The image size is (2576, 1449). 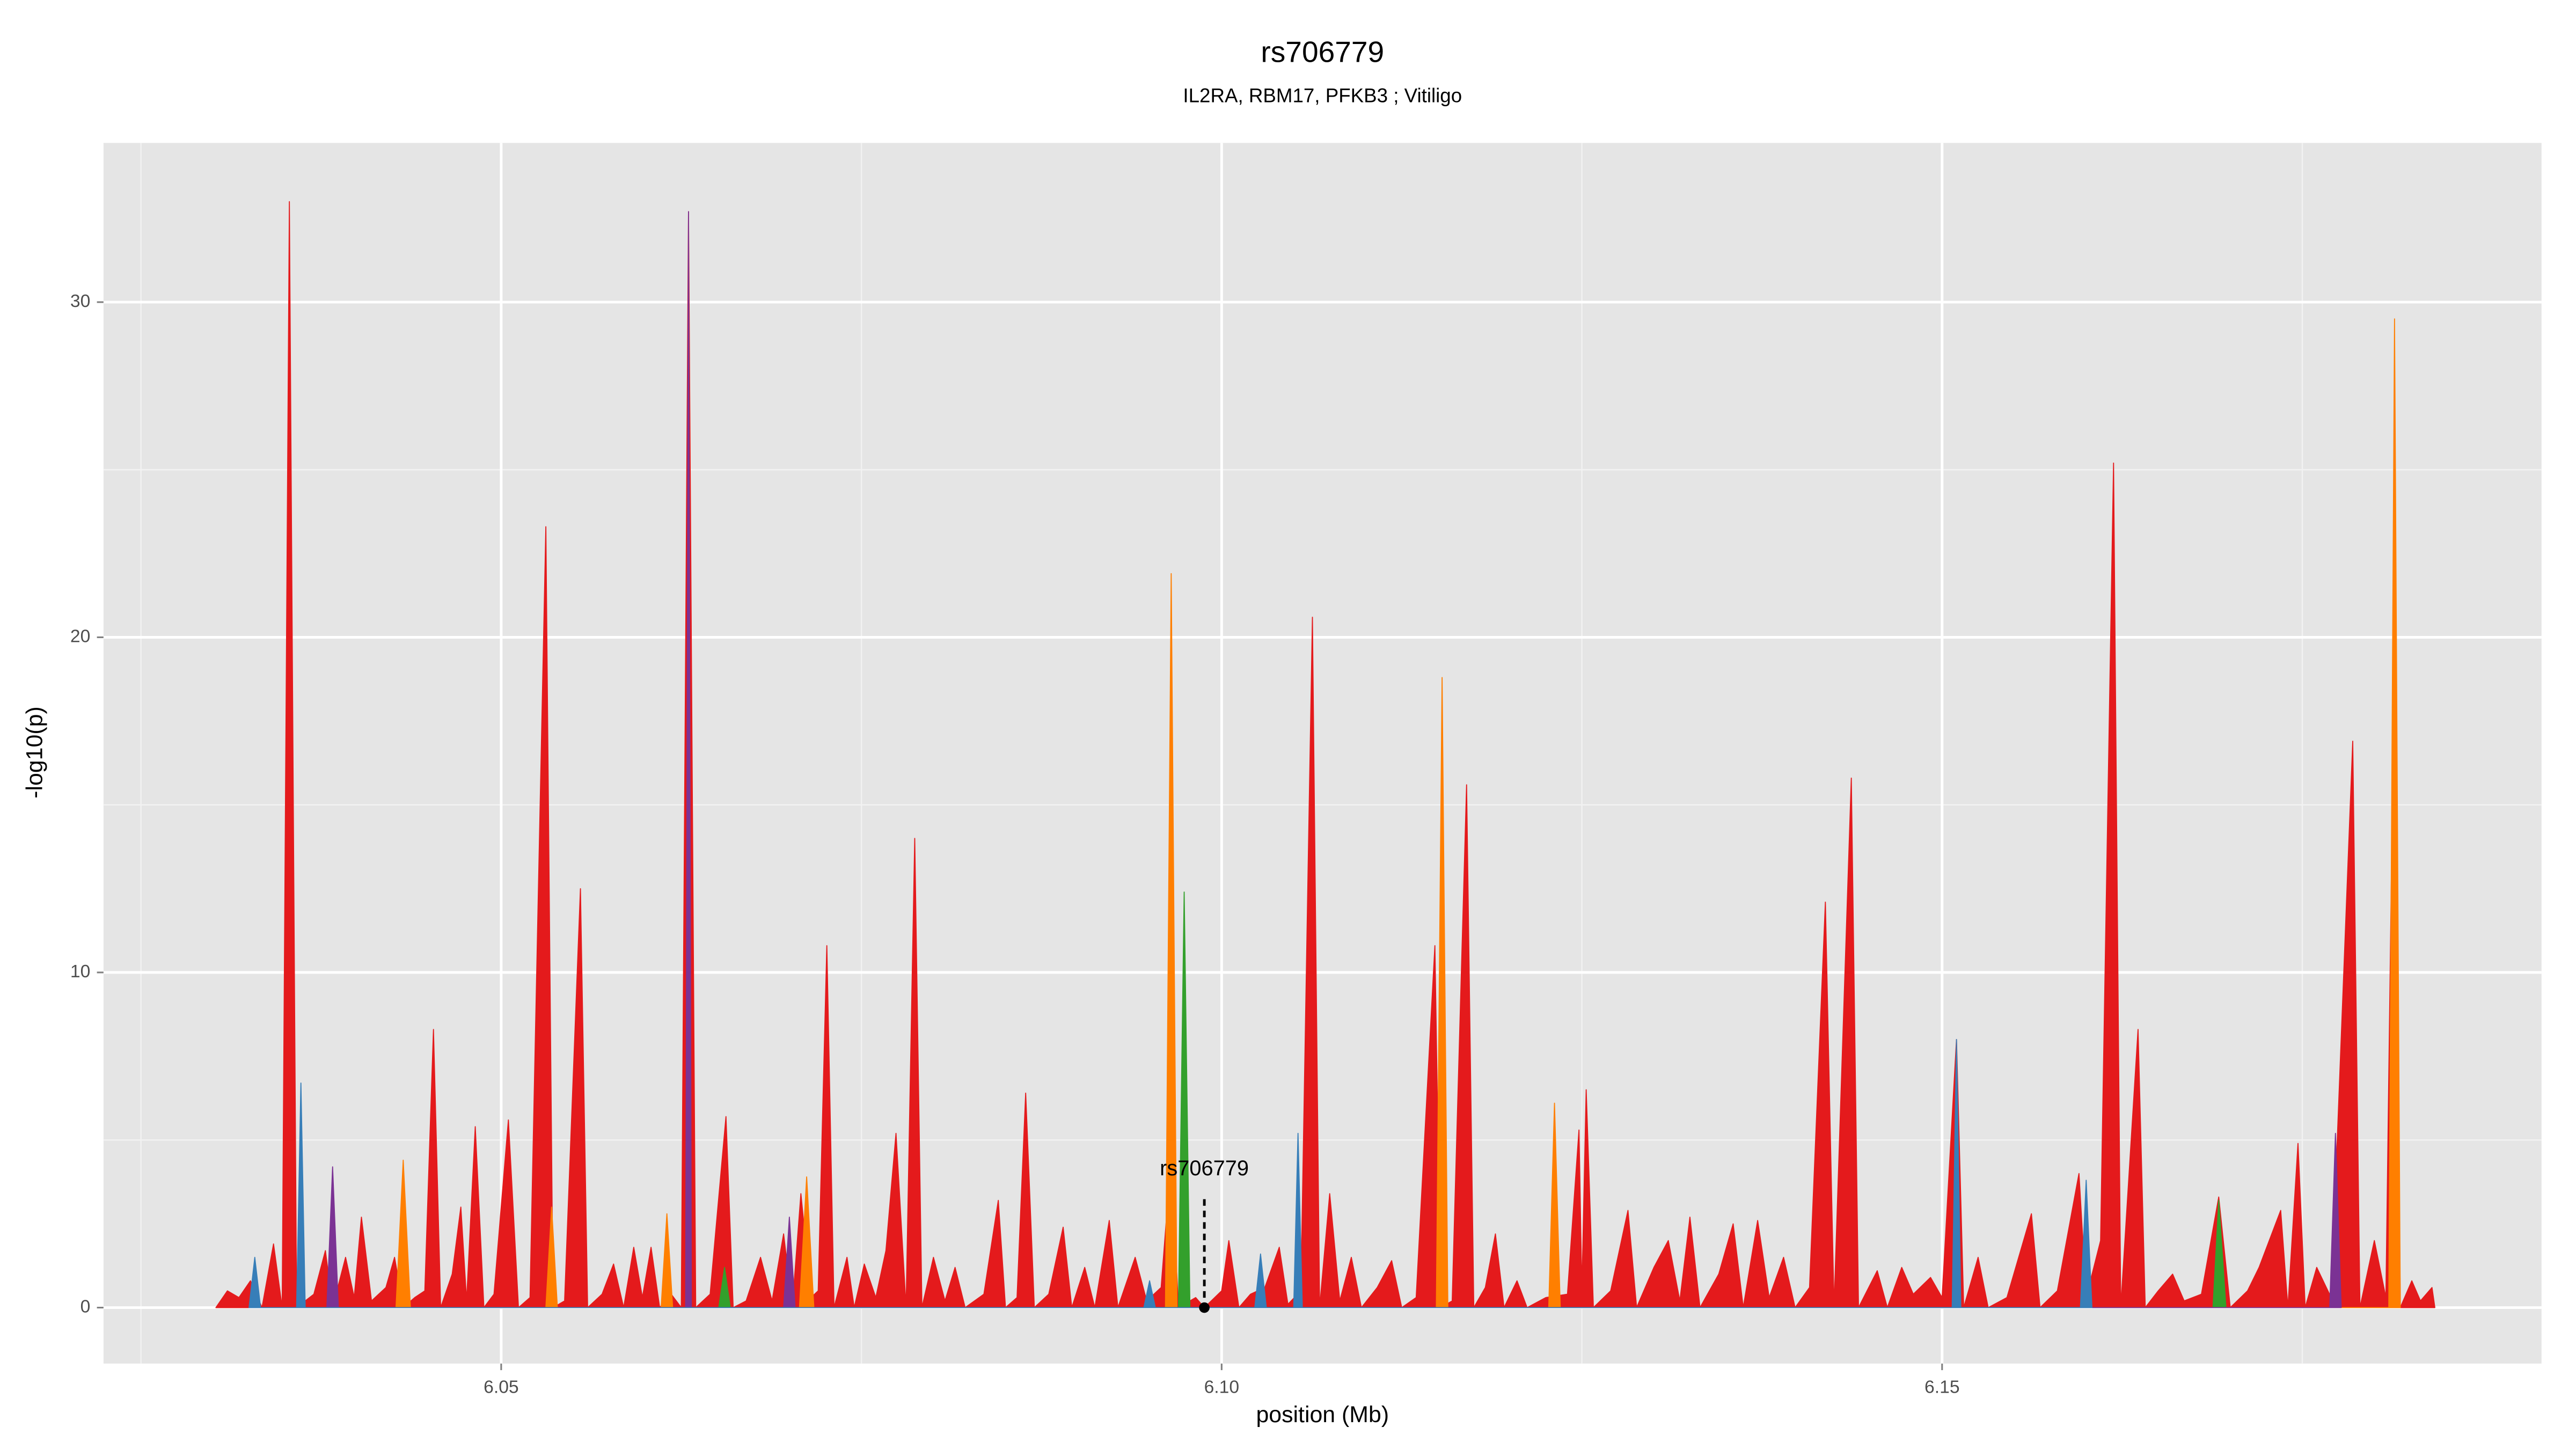 What do you see at coordinates (35, 752) in the screenshot?
I see `y-axis-label: -log10(p)` at bounding box center [35, 752].